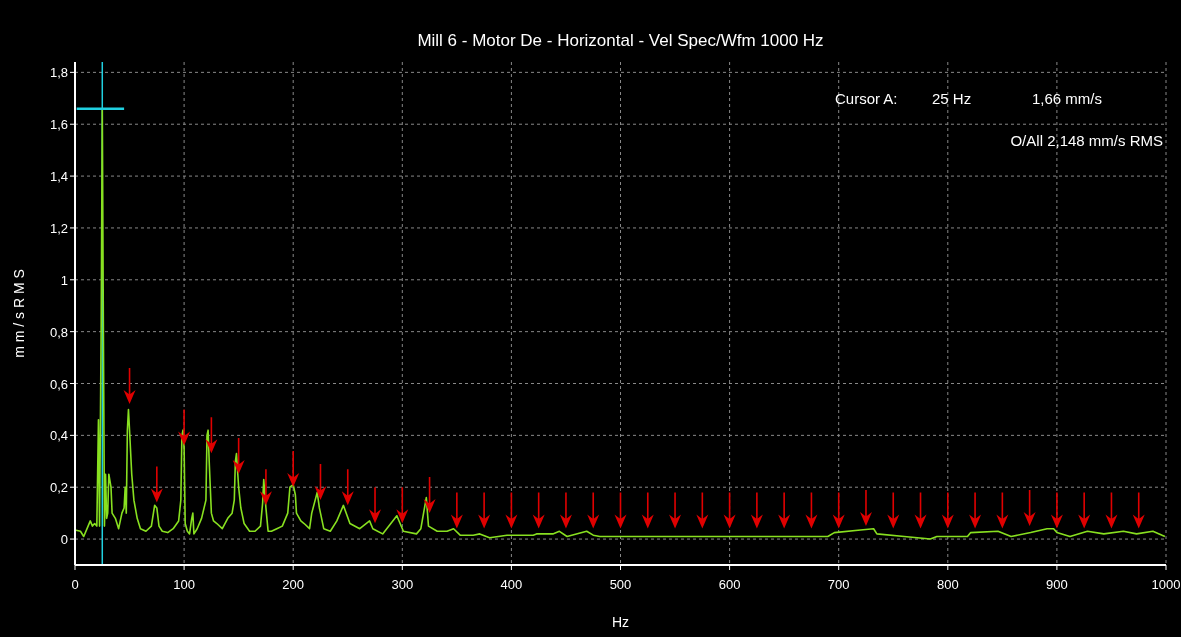  Describe the element at coordinates (1086, 140) in the screenshot. I see `annotation: O/All 2,148 mm/s RMS` at that location.